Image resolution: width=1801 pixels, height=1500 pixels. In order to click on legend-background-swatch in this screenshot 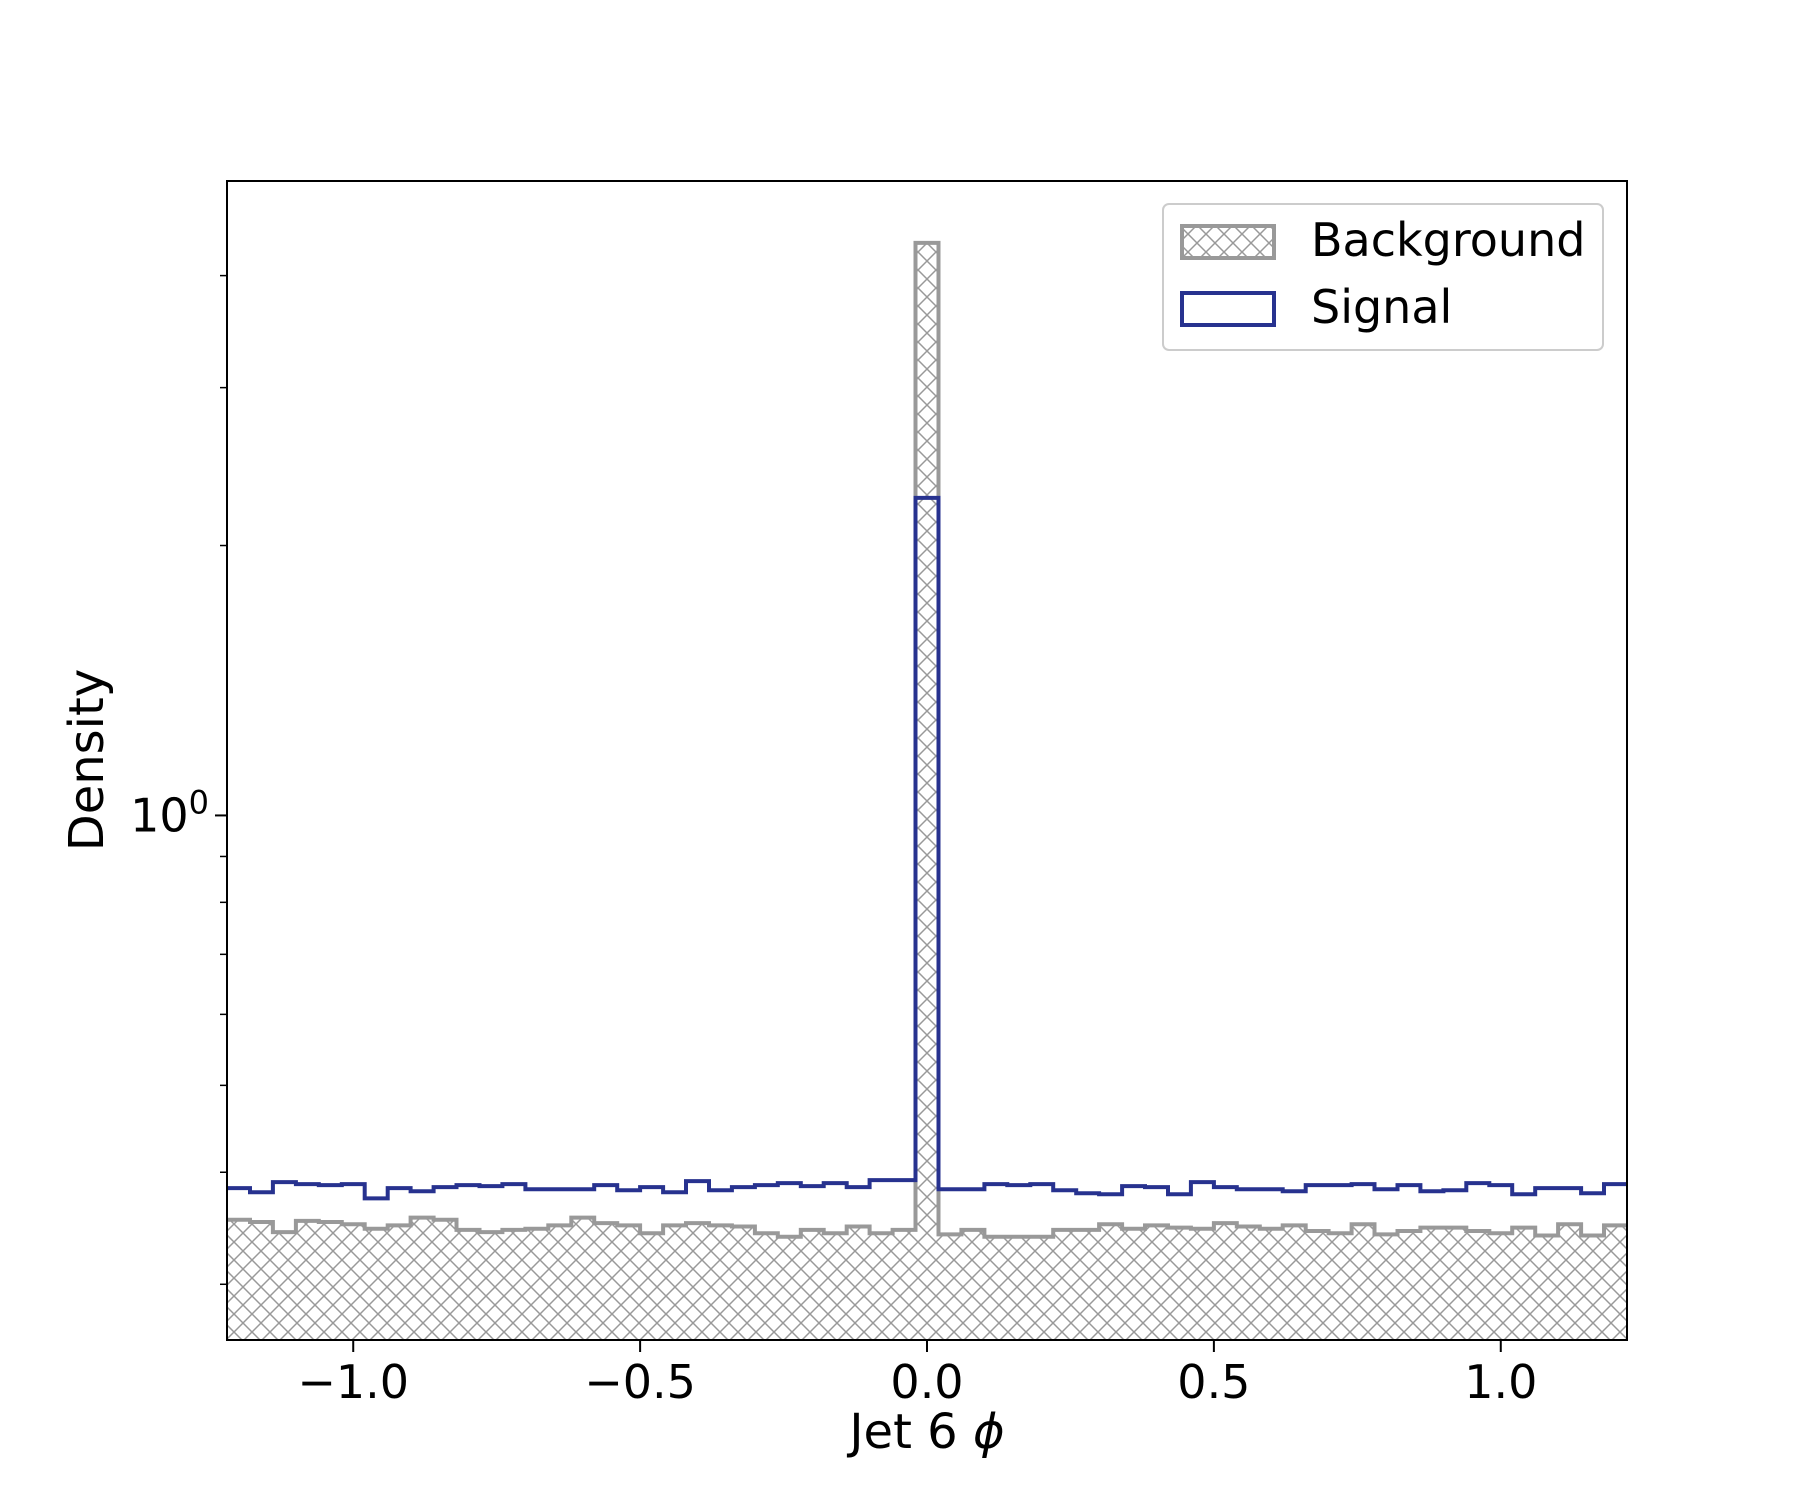, I will do `click(1228, 242)`.